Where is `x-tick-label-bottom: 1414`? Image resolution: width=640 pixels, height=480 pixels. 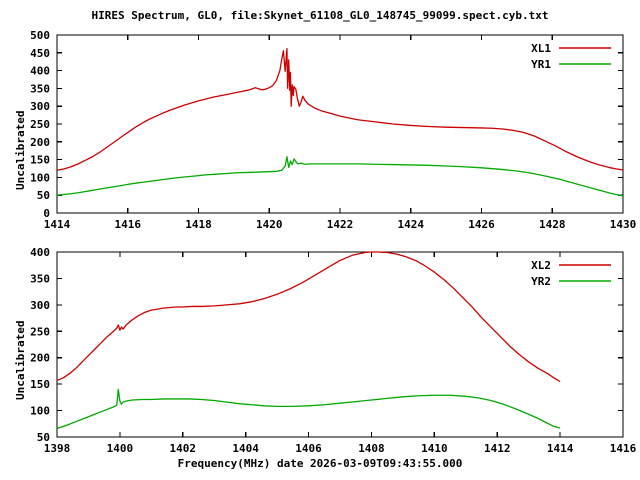 x-tick-label-bottom: 1414 is located at coordinates (560, 448).